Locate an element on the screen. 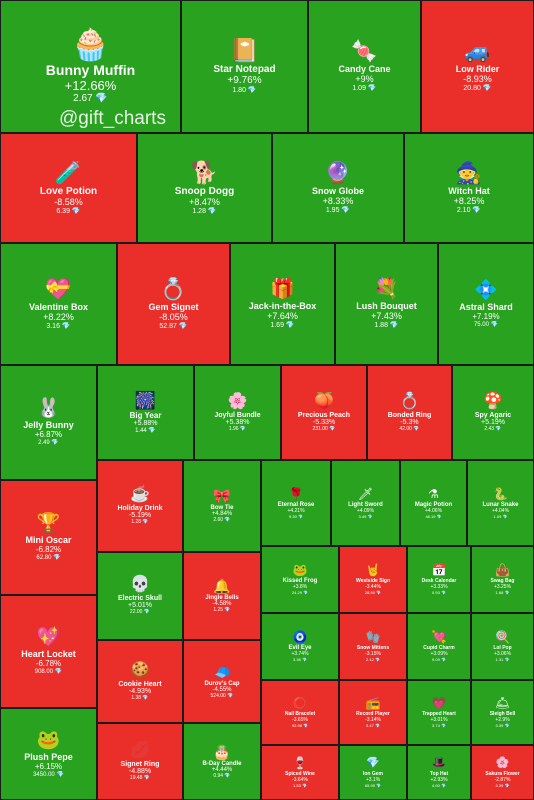 The height and width of the screenshot is (800, 534). gift-tile-spy-agaric: 🍄 Spy Agaric +5.19% 2.43 💎 is located at coordinates (493, 412).